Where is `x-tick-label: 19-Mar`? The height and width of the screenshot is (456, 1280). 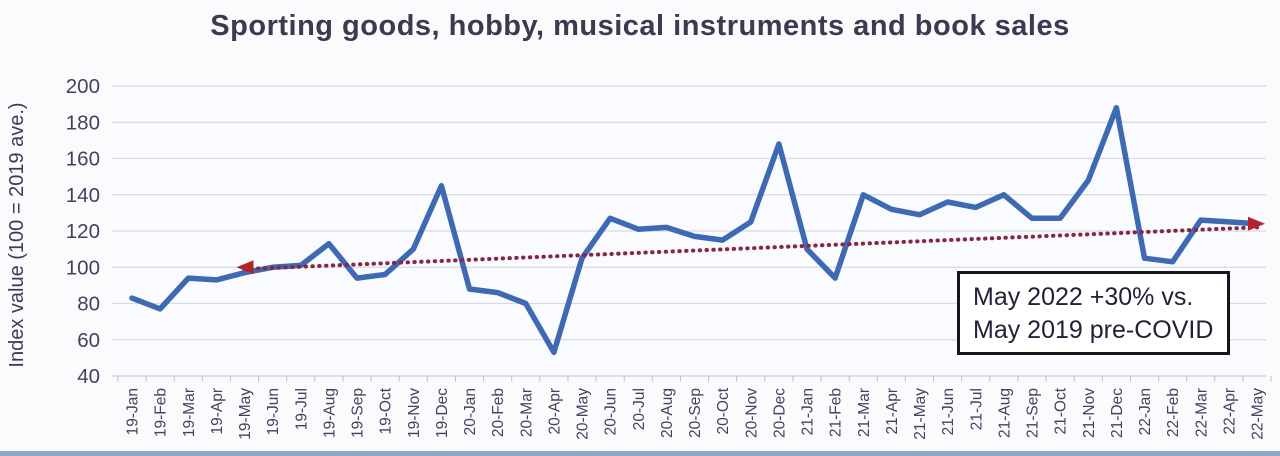 x-tick-label: 19-Mar is located at coordinates (189, 412).